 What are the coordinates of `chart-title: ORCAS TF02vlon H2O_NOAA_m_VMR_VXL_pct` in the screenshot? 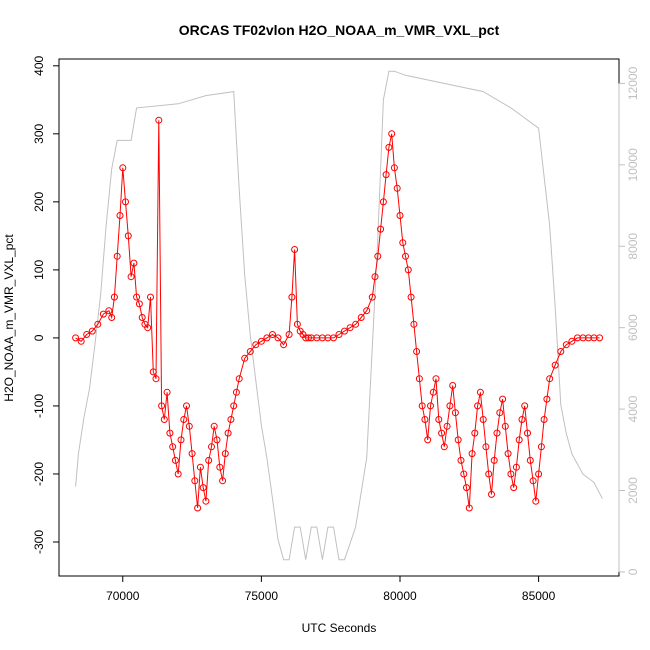 It's located at (339, 30).